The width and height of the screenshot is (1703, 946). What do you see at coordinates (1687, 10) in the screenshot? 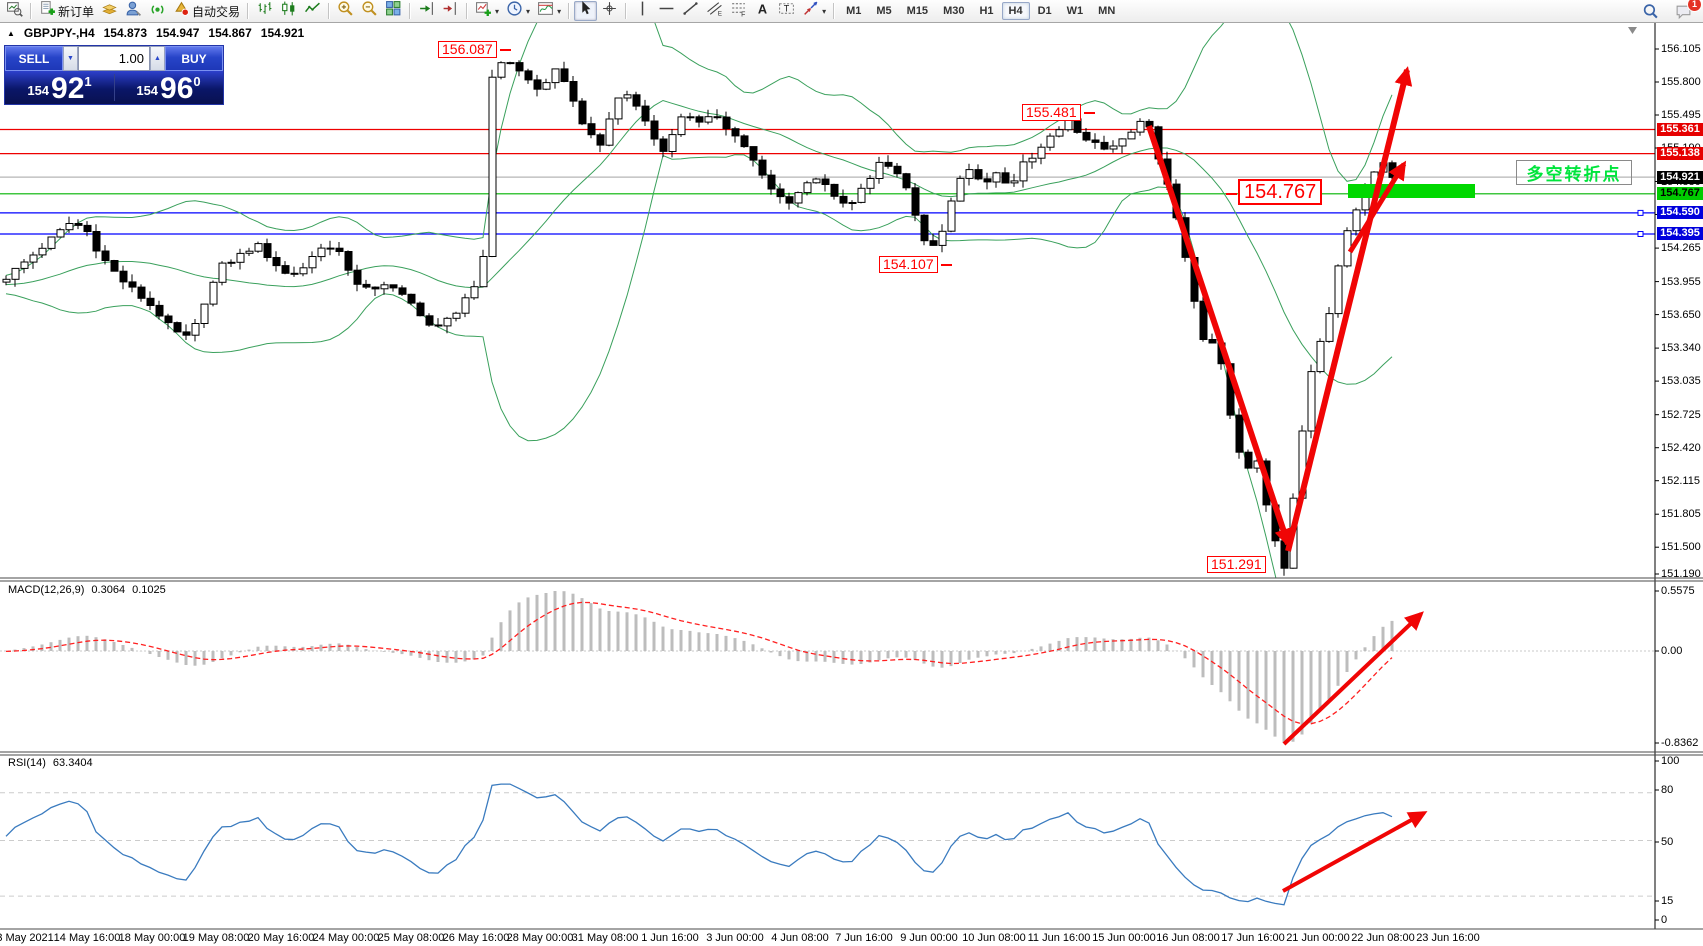
I see `notifications-icon: 1` at bounding box center [1687, 10].